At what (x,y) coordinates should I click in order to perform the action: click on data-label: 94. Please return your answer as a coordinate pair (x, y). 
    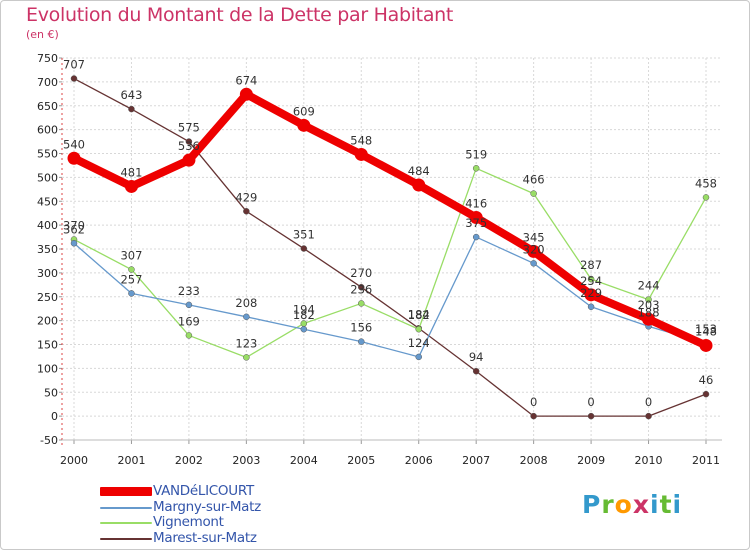
    Looking at the image, I should click on (476, 357).